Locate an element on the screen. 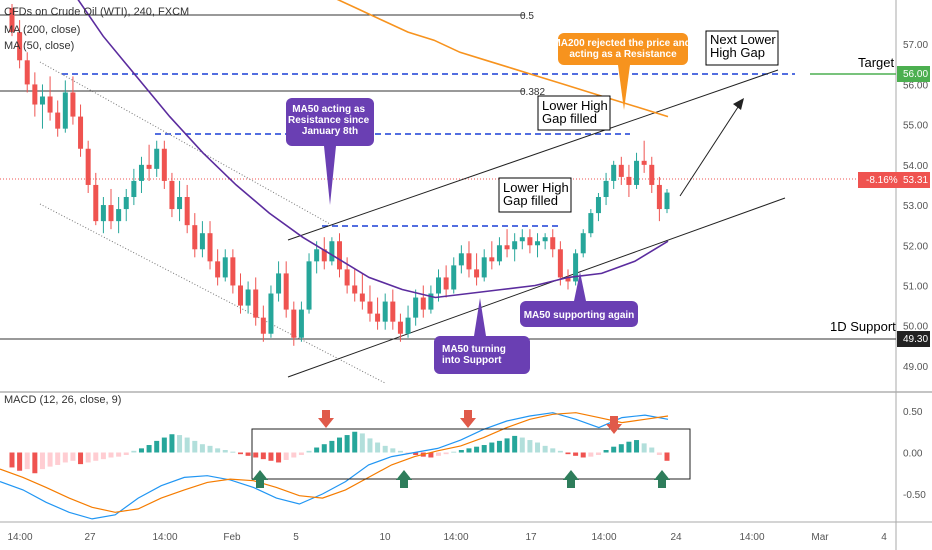 The height and width of the screenshot is (550, 932). ma50-resistance-line3: January 8th is located at coordinates (330, 131).